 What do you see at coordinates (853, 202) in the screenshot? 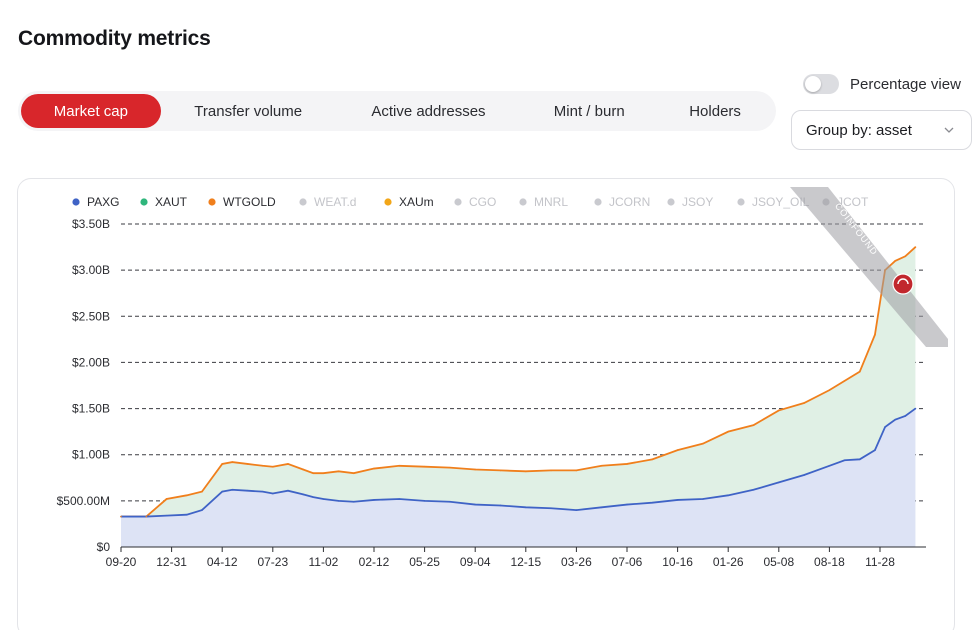
I see `legend-item-jcot: JCOT` at bounding box center [853, 202].